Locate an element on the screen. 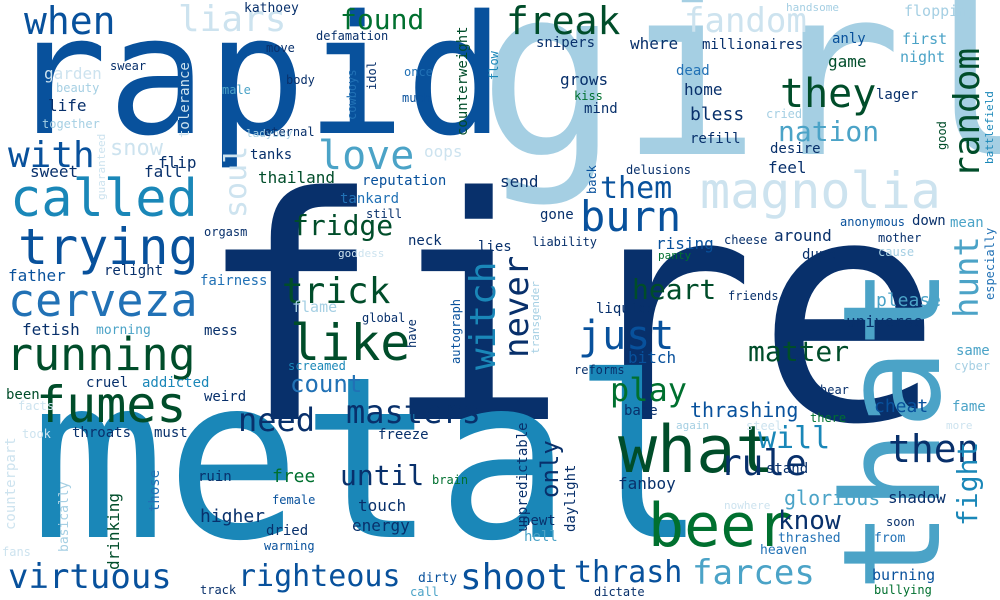 This screenshot has width=1000, height=600. word: mind is located at coordinates (601, 109).